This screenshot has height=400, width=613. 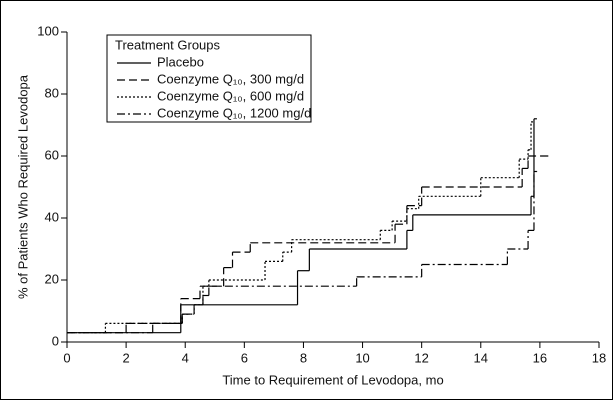 What do you see at coordinates (421, 357) in the screenshot?
I see `x-tick-label: 12` at bounding box center [421, 357].